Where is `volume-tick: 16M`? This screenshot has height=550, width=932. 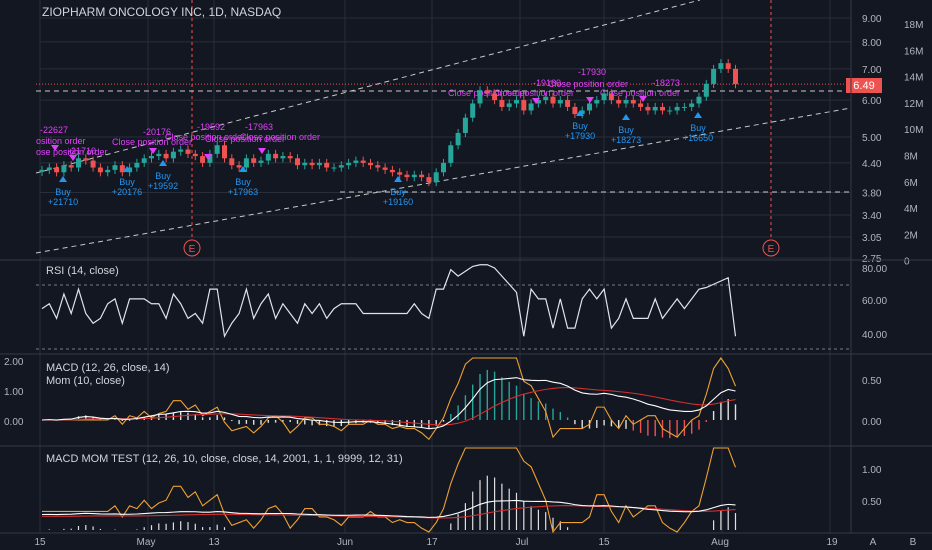
volume-tick: 16M is located at coordinates (913, 51).